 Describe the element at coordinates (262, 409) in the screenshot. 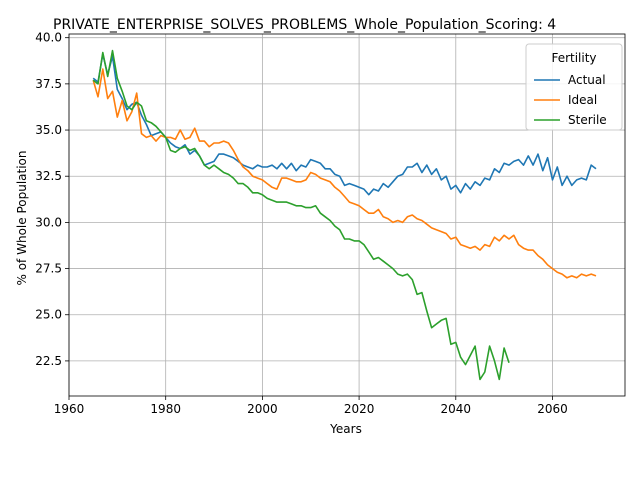

I see `x-tick-label: 2000` at that location.